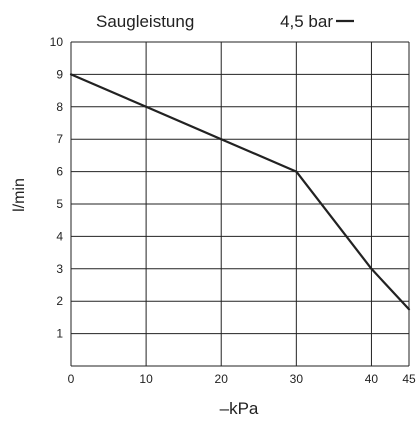 This screenshot has width=417, height=428. I want to click on chart-title: Saugleistung, so click(145, 21).